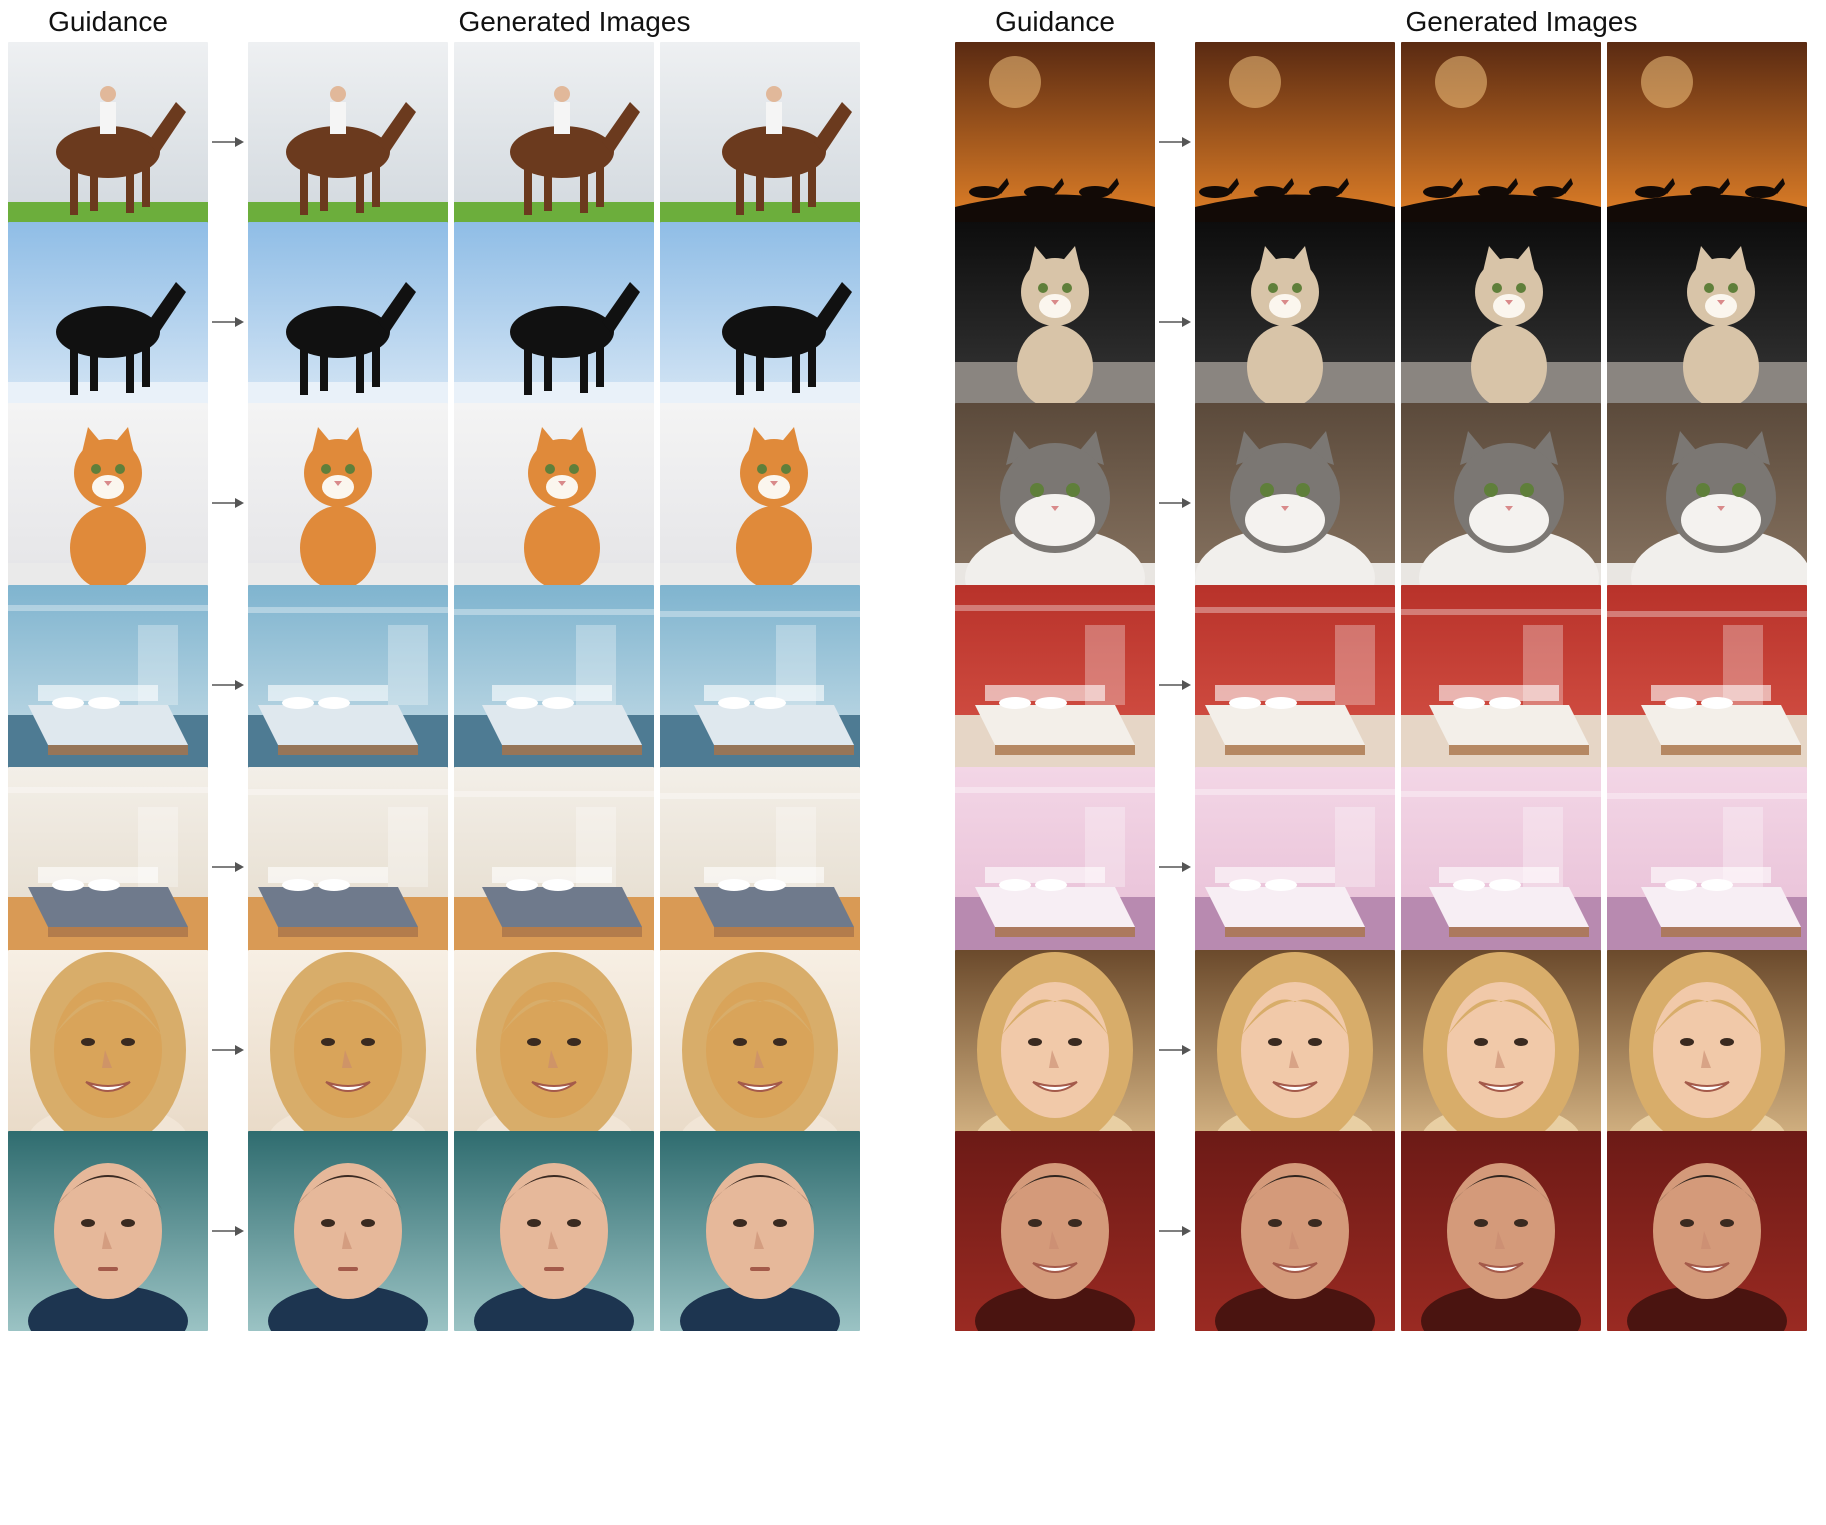 The width and height of the screenshot is (1826, 1525). What do you see at coordinates (108, 503) in the screenshot?
I see `guidance-orange-cat-picture` at bounding box center [108, 503].